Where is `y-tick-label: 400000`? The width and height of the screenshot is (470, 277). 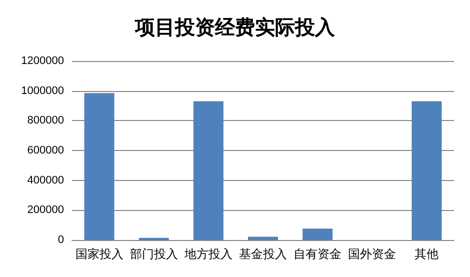 y-tick-label: 400000 is located at coordinates (45, 180).